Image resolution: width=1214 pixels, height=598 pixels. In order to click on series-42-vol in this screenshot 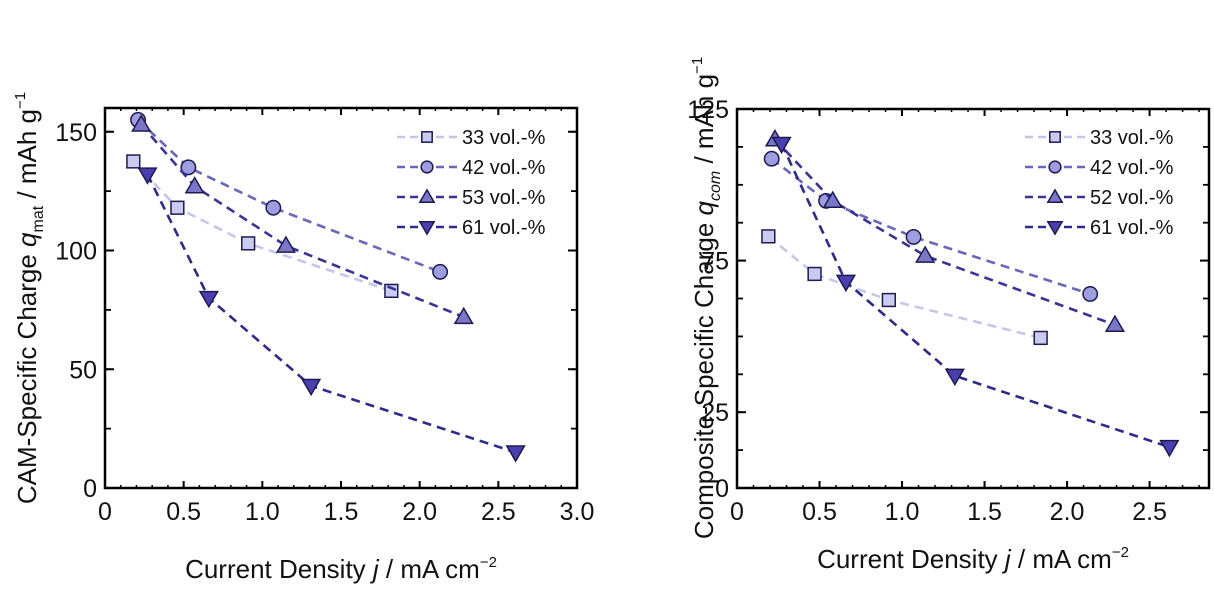, I will do `click(931, 226)`.